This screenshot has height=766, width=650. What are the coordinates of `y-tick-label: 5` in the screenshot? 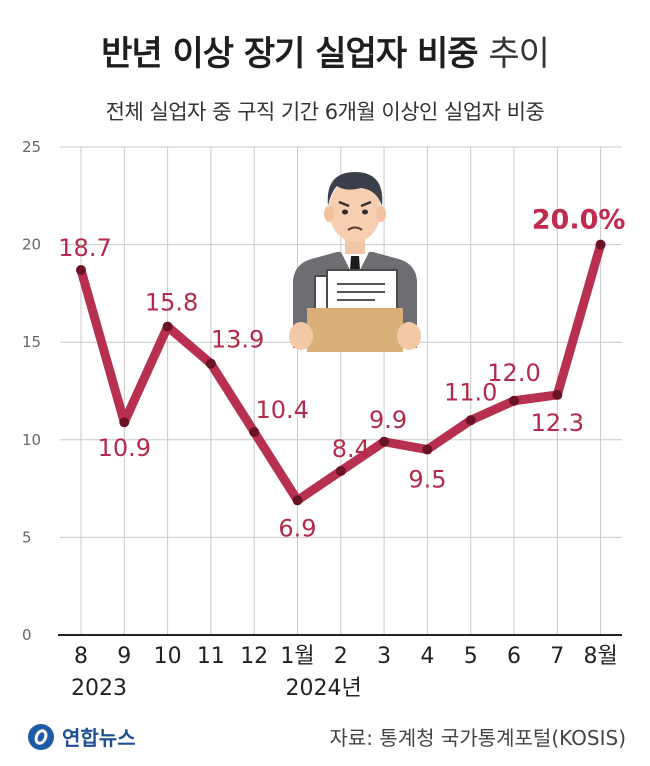 It's located at (27, 537).